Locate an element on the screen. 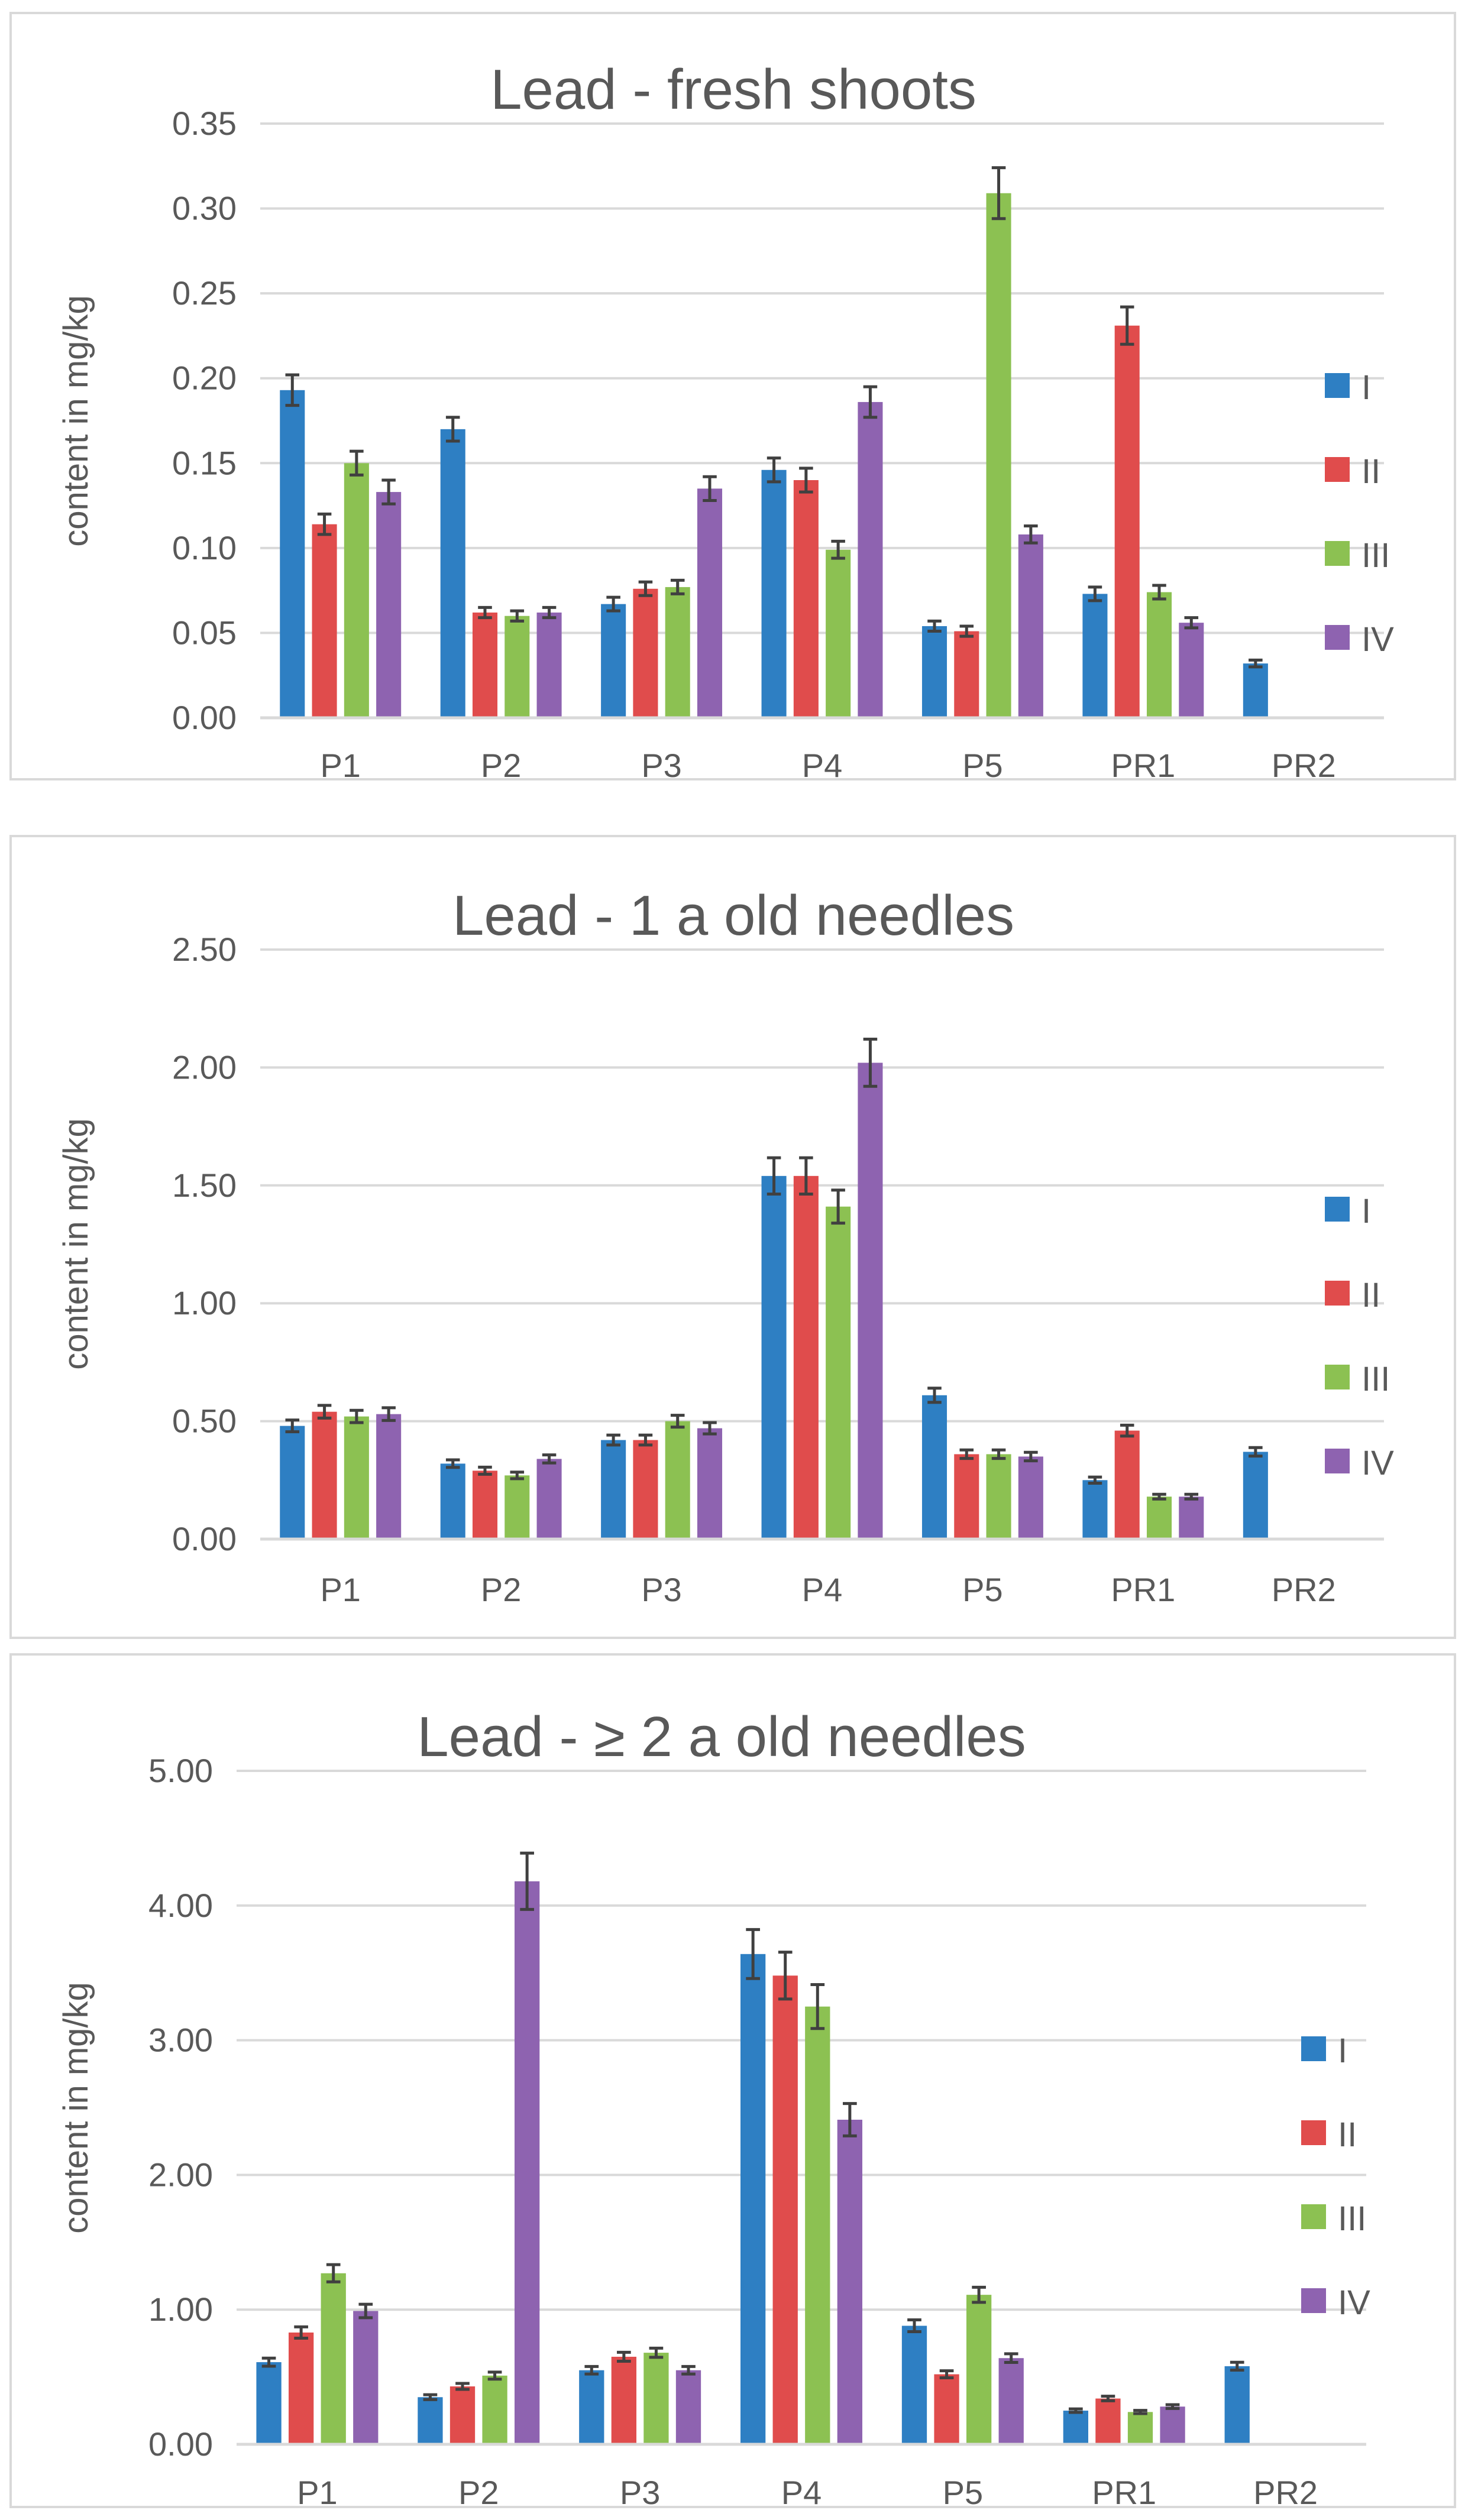  y-tick-label: 0.20 is located at coordinates (204, 378).